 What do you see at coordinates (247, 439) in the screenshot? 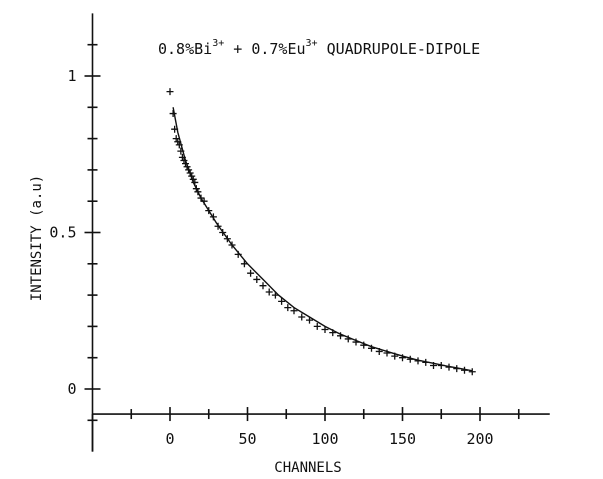
I see `x-tick-label: 50` at bounding box center [247, 439].